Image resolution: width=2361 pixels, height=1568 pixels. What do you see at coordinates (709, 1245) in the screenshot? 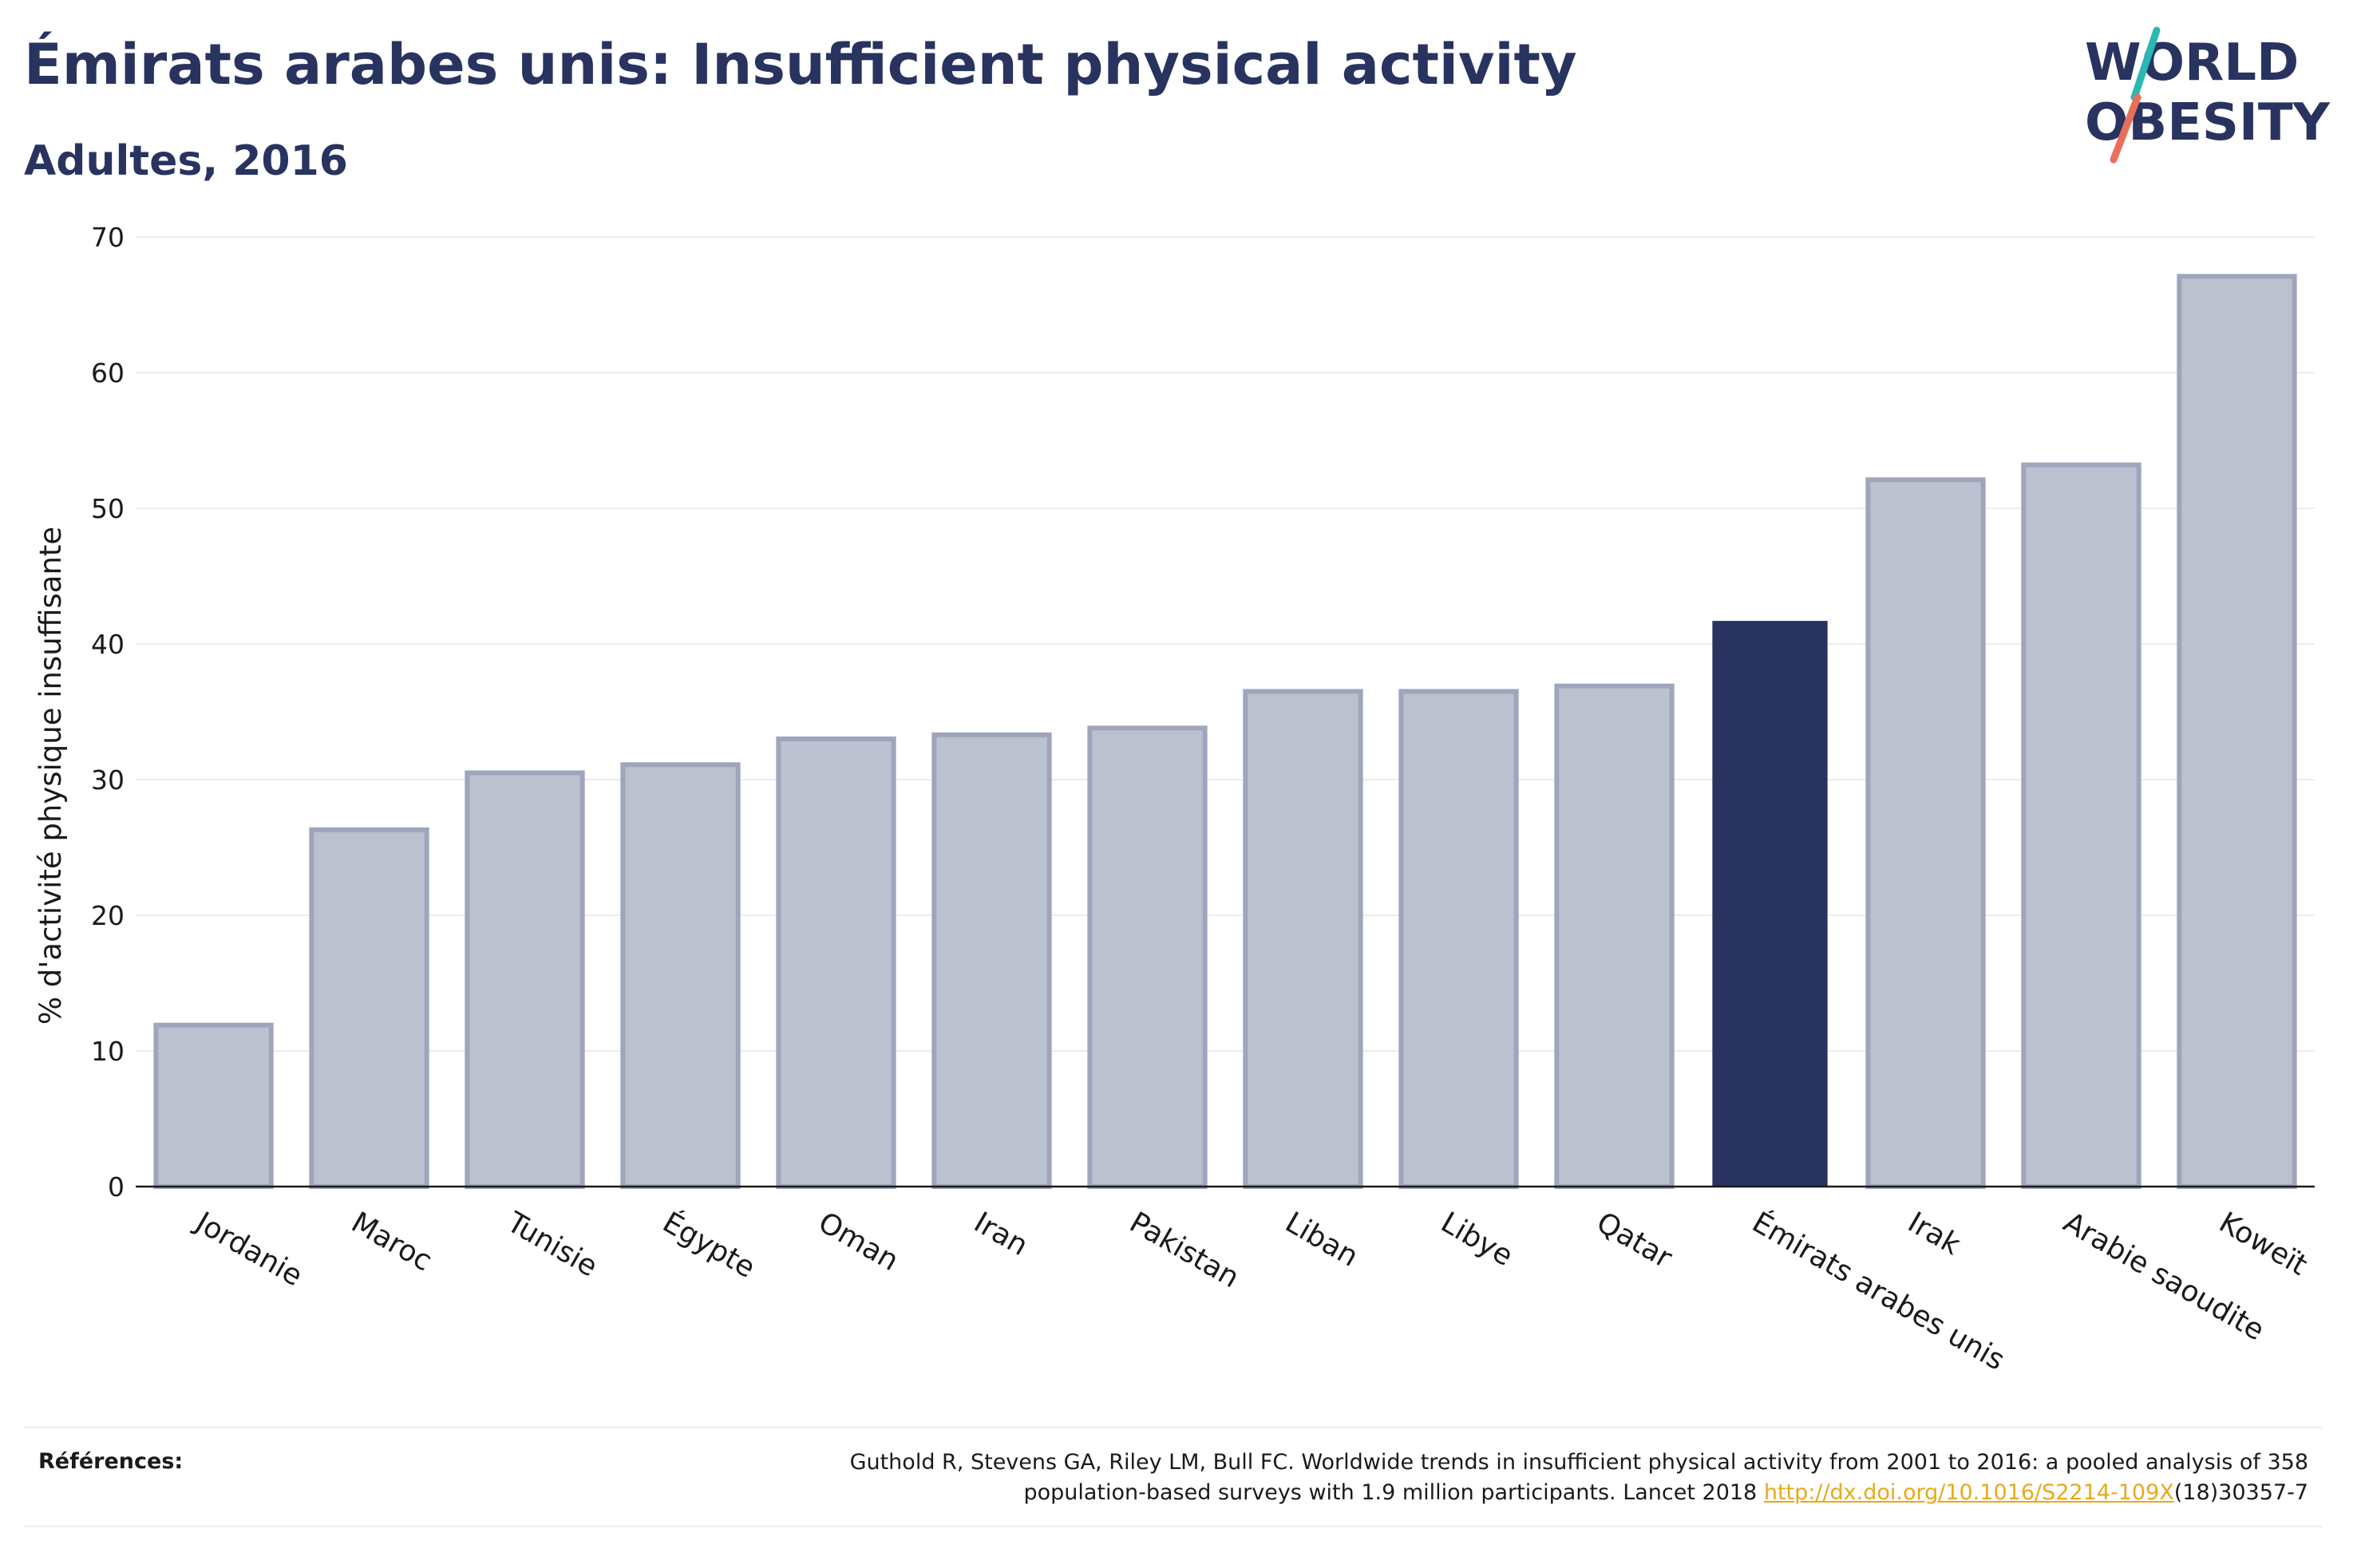
I see `x-tick-label: Égypte` at bounding box center [709, 1245].